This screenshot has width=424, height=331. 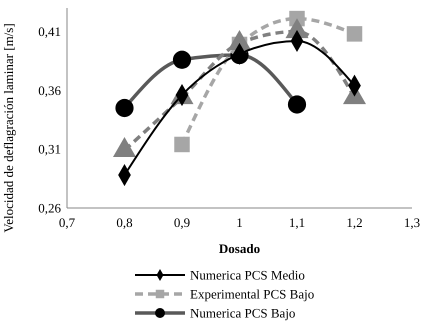 What do you see at coordinates (239, 248) in the screenshot?
I see `x-axis-title: Dosado` at bounding box center [239, 248].